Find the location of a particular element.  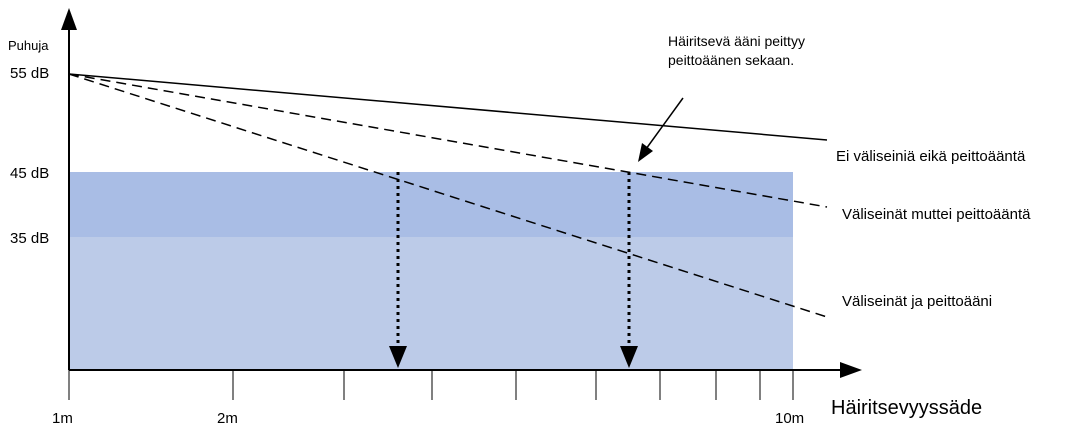

x-axis-title: Häiritsevyyssäde is located at coordinates (906, 408).